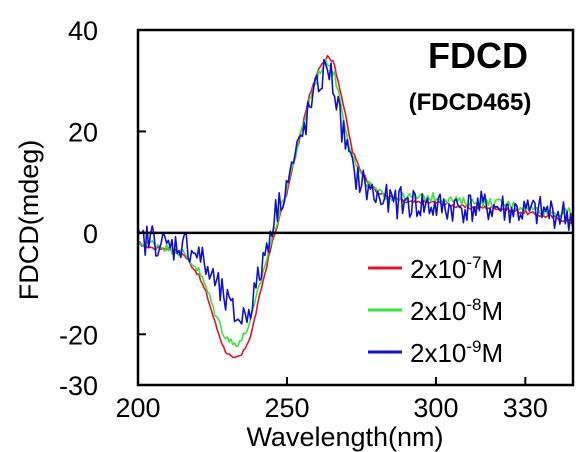 This screenshot has height=452, width=576. I want to click on x-tick-label: 300, so click(435, 408).